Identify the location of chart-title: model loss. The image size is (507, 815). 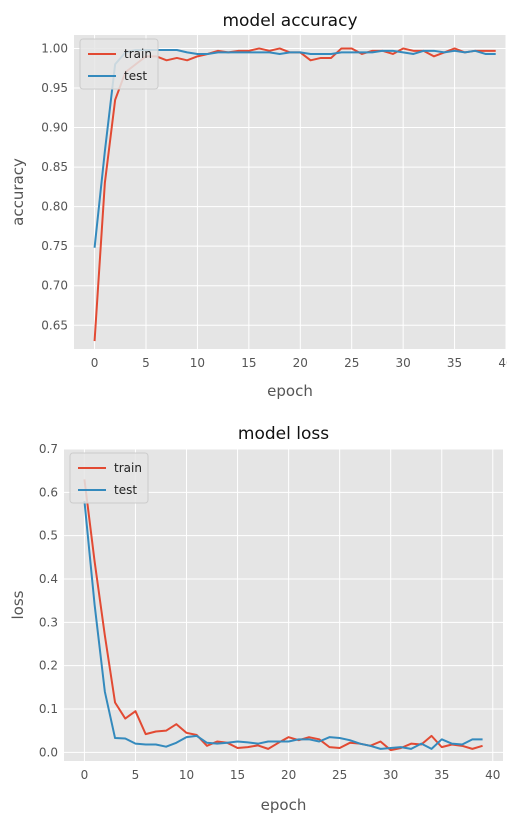
(283, 434).